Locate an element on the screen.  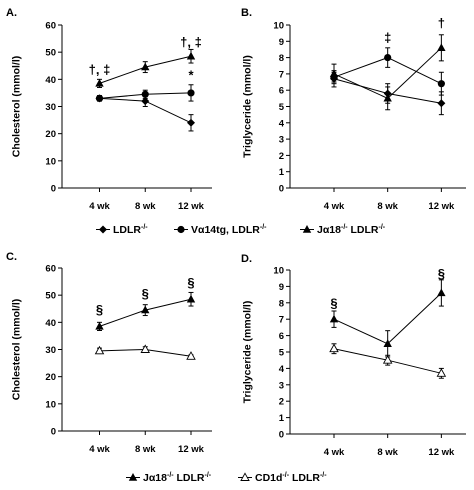
legend-1: LDLR-/- Vα14tg, LDLR-/- Jα18-/- LDLR-/- is located at coordinates (241, 230).